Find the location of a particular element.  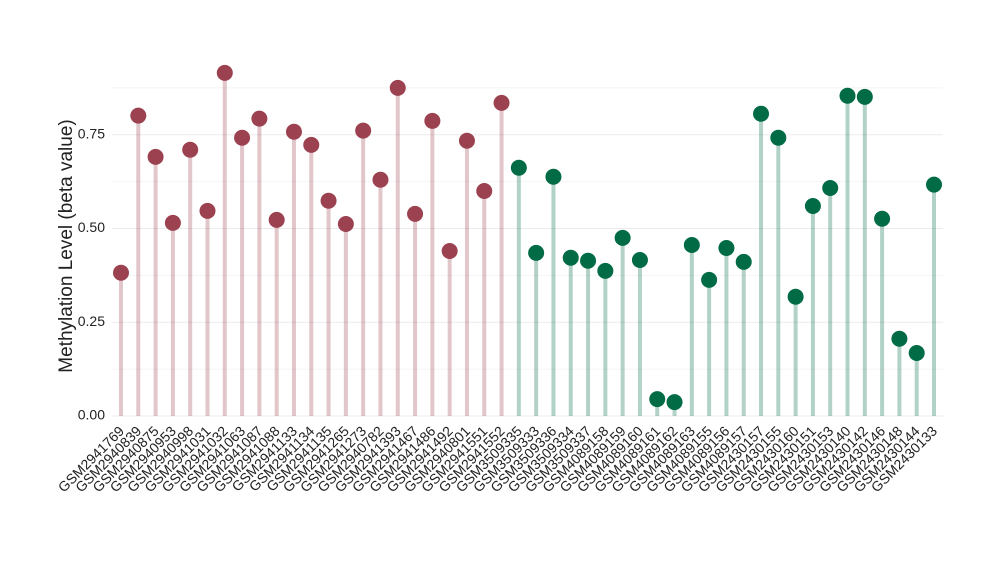

y-tick-label: 0.00 is located at coordinates (91, 415).